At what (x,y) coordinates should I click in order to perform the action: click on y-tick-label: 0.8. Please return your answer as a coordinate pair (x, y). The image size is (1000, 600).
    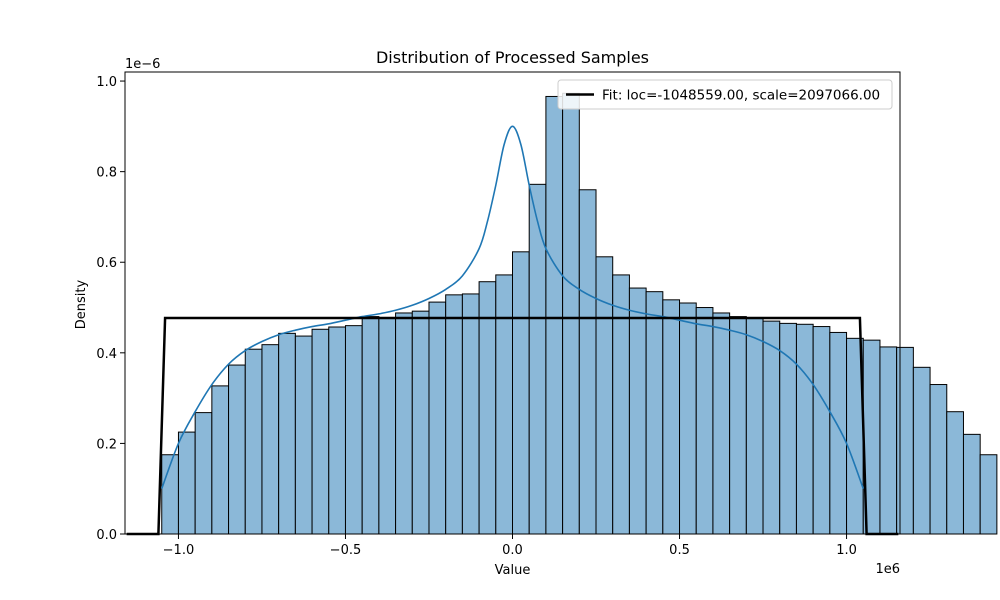
    Looking at the image, I should click on (106, 173).